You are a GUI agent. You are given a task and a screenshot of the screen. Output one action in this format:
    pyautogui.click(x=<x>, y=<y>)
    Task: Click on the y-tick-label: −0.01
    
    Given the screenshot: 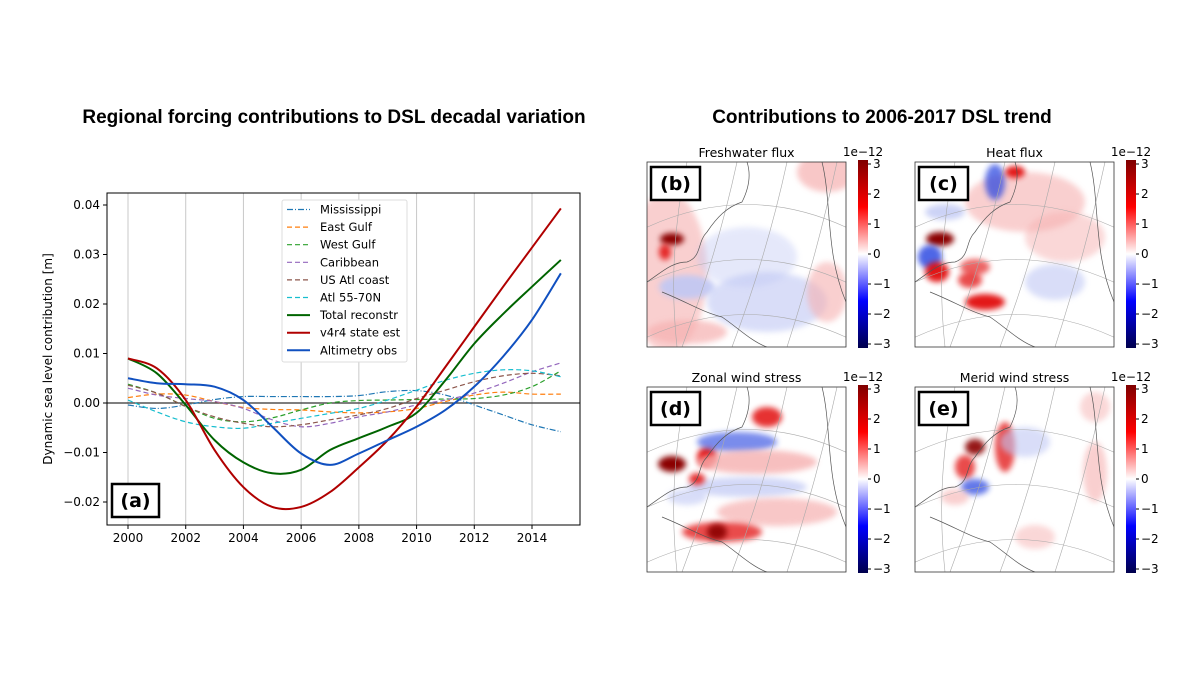 What is the action you would take?
    pyautogui.click(x=81, y=453)
    